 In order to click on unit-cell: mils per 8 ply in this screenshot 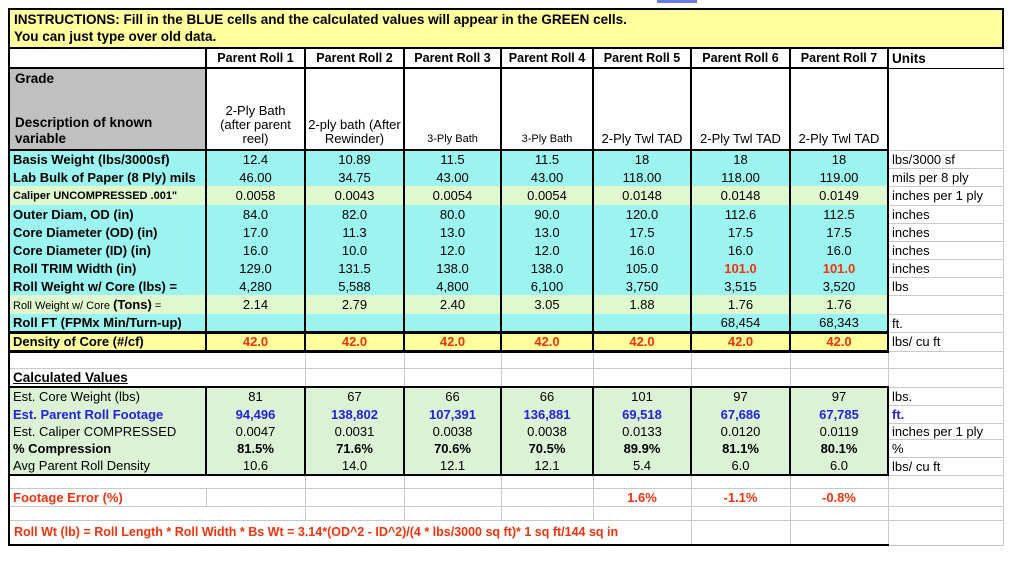, I will do `click(946, 177)`.